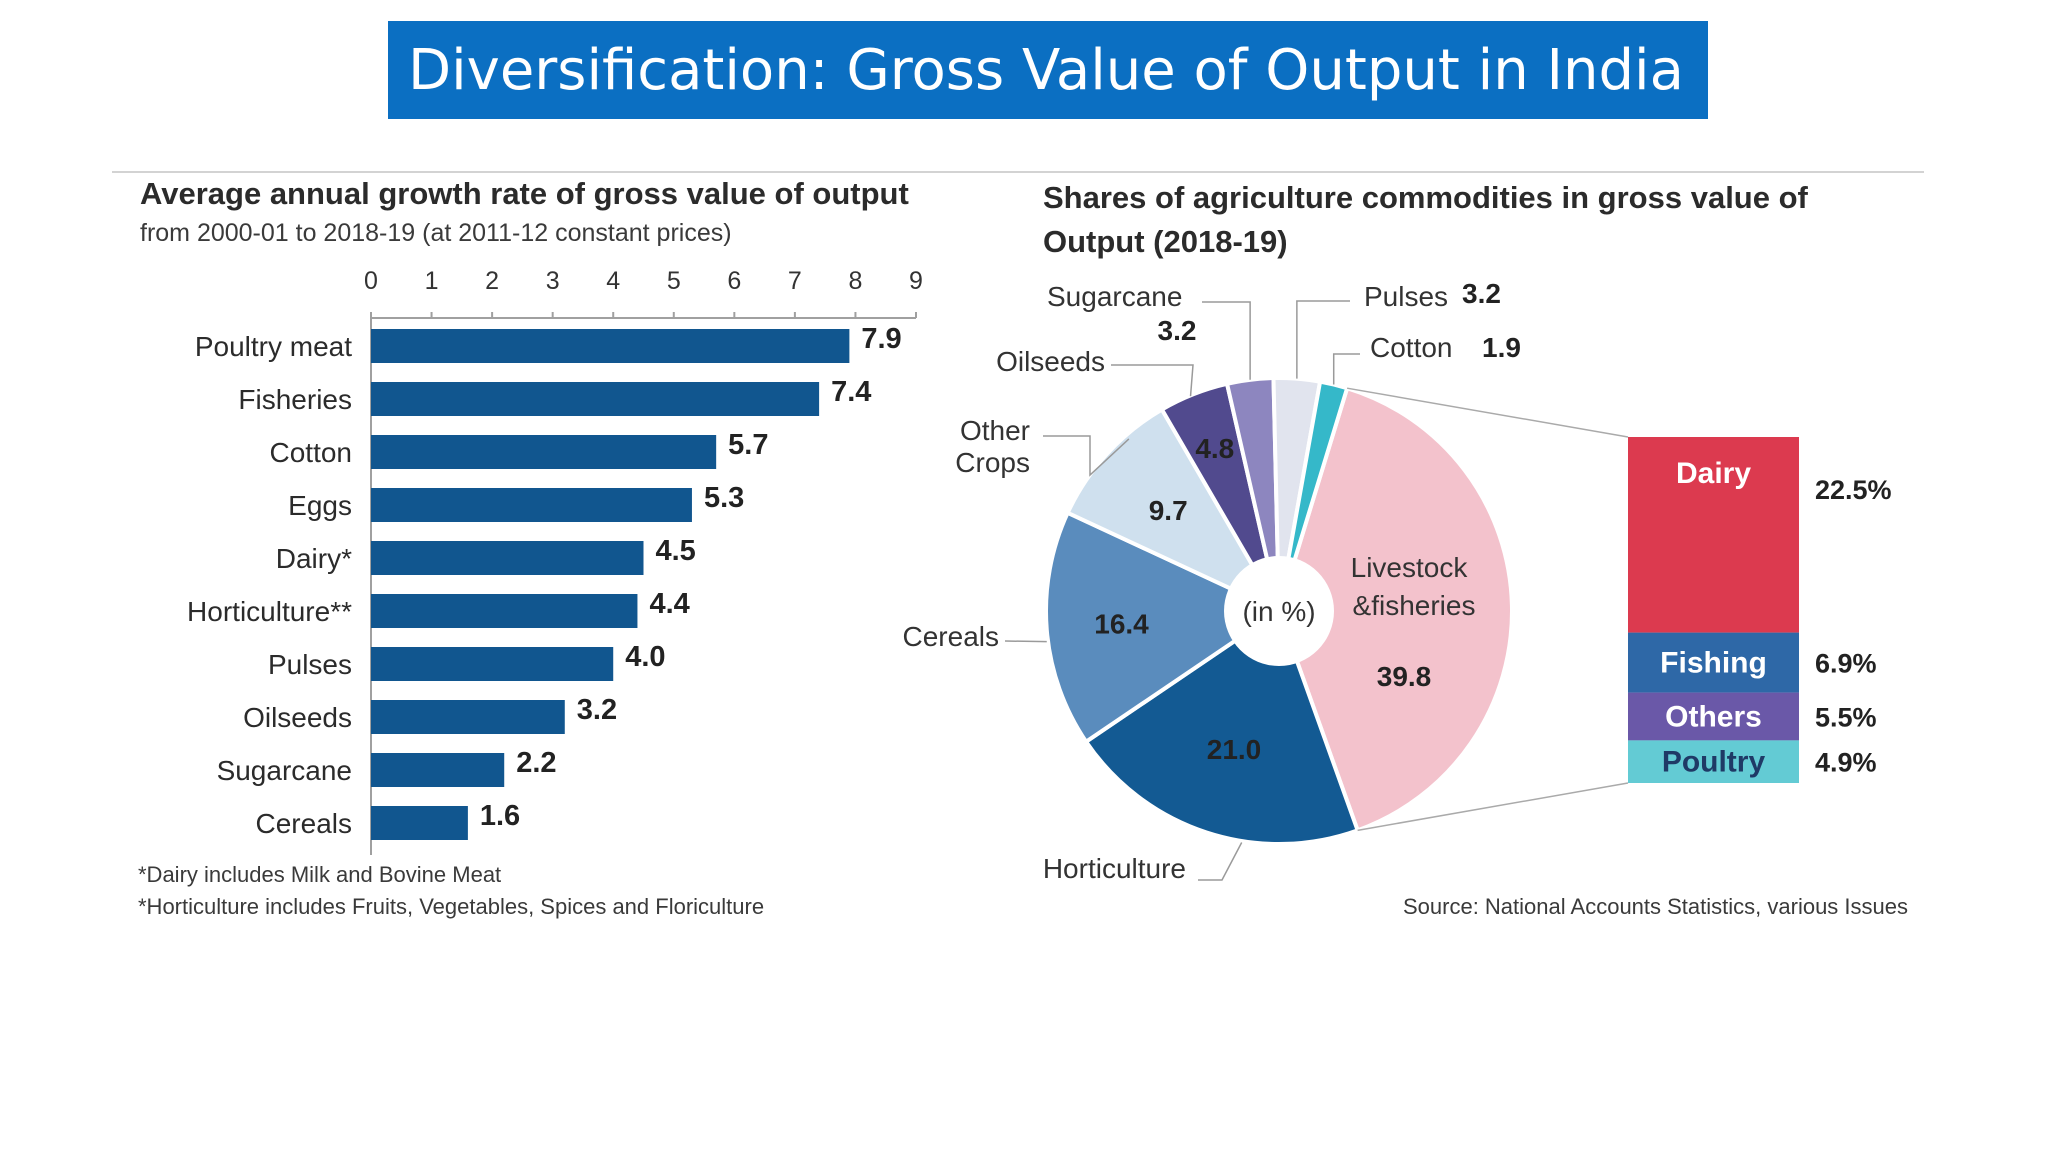 The width and height of the screenshot is (2048, 1152). I want to click on x-tick-label: 1, so click(432, 281).